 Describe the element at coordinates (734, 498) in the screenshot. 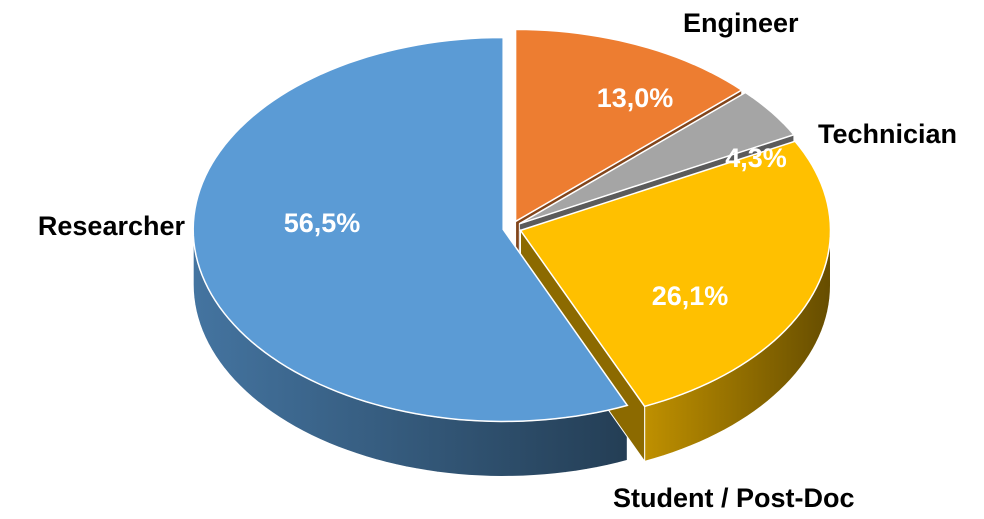

I see `category-label: Student / Post-Doc` at that location.